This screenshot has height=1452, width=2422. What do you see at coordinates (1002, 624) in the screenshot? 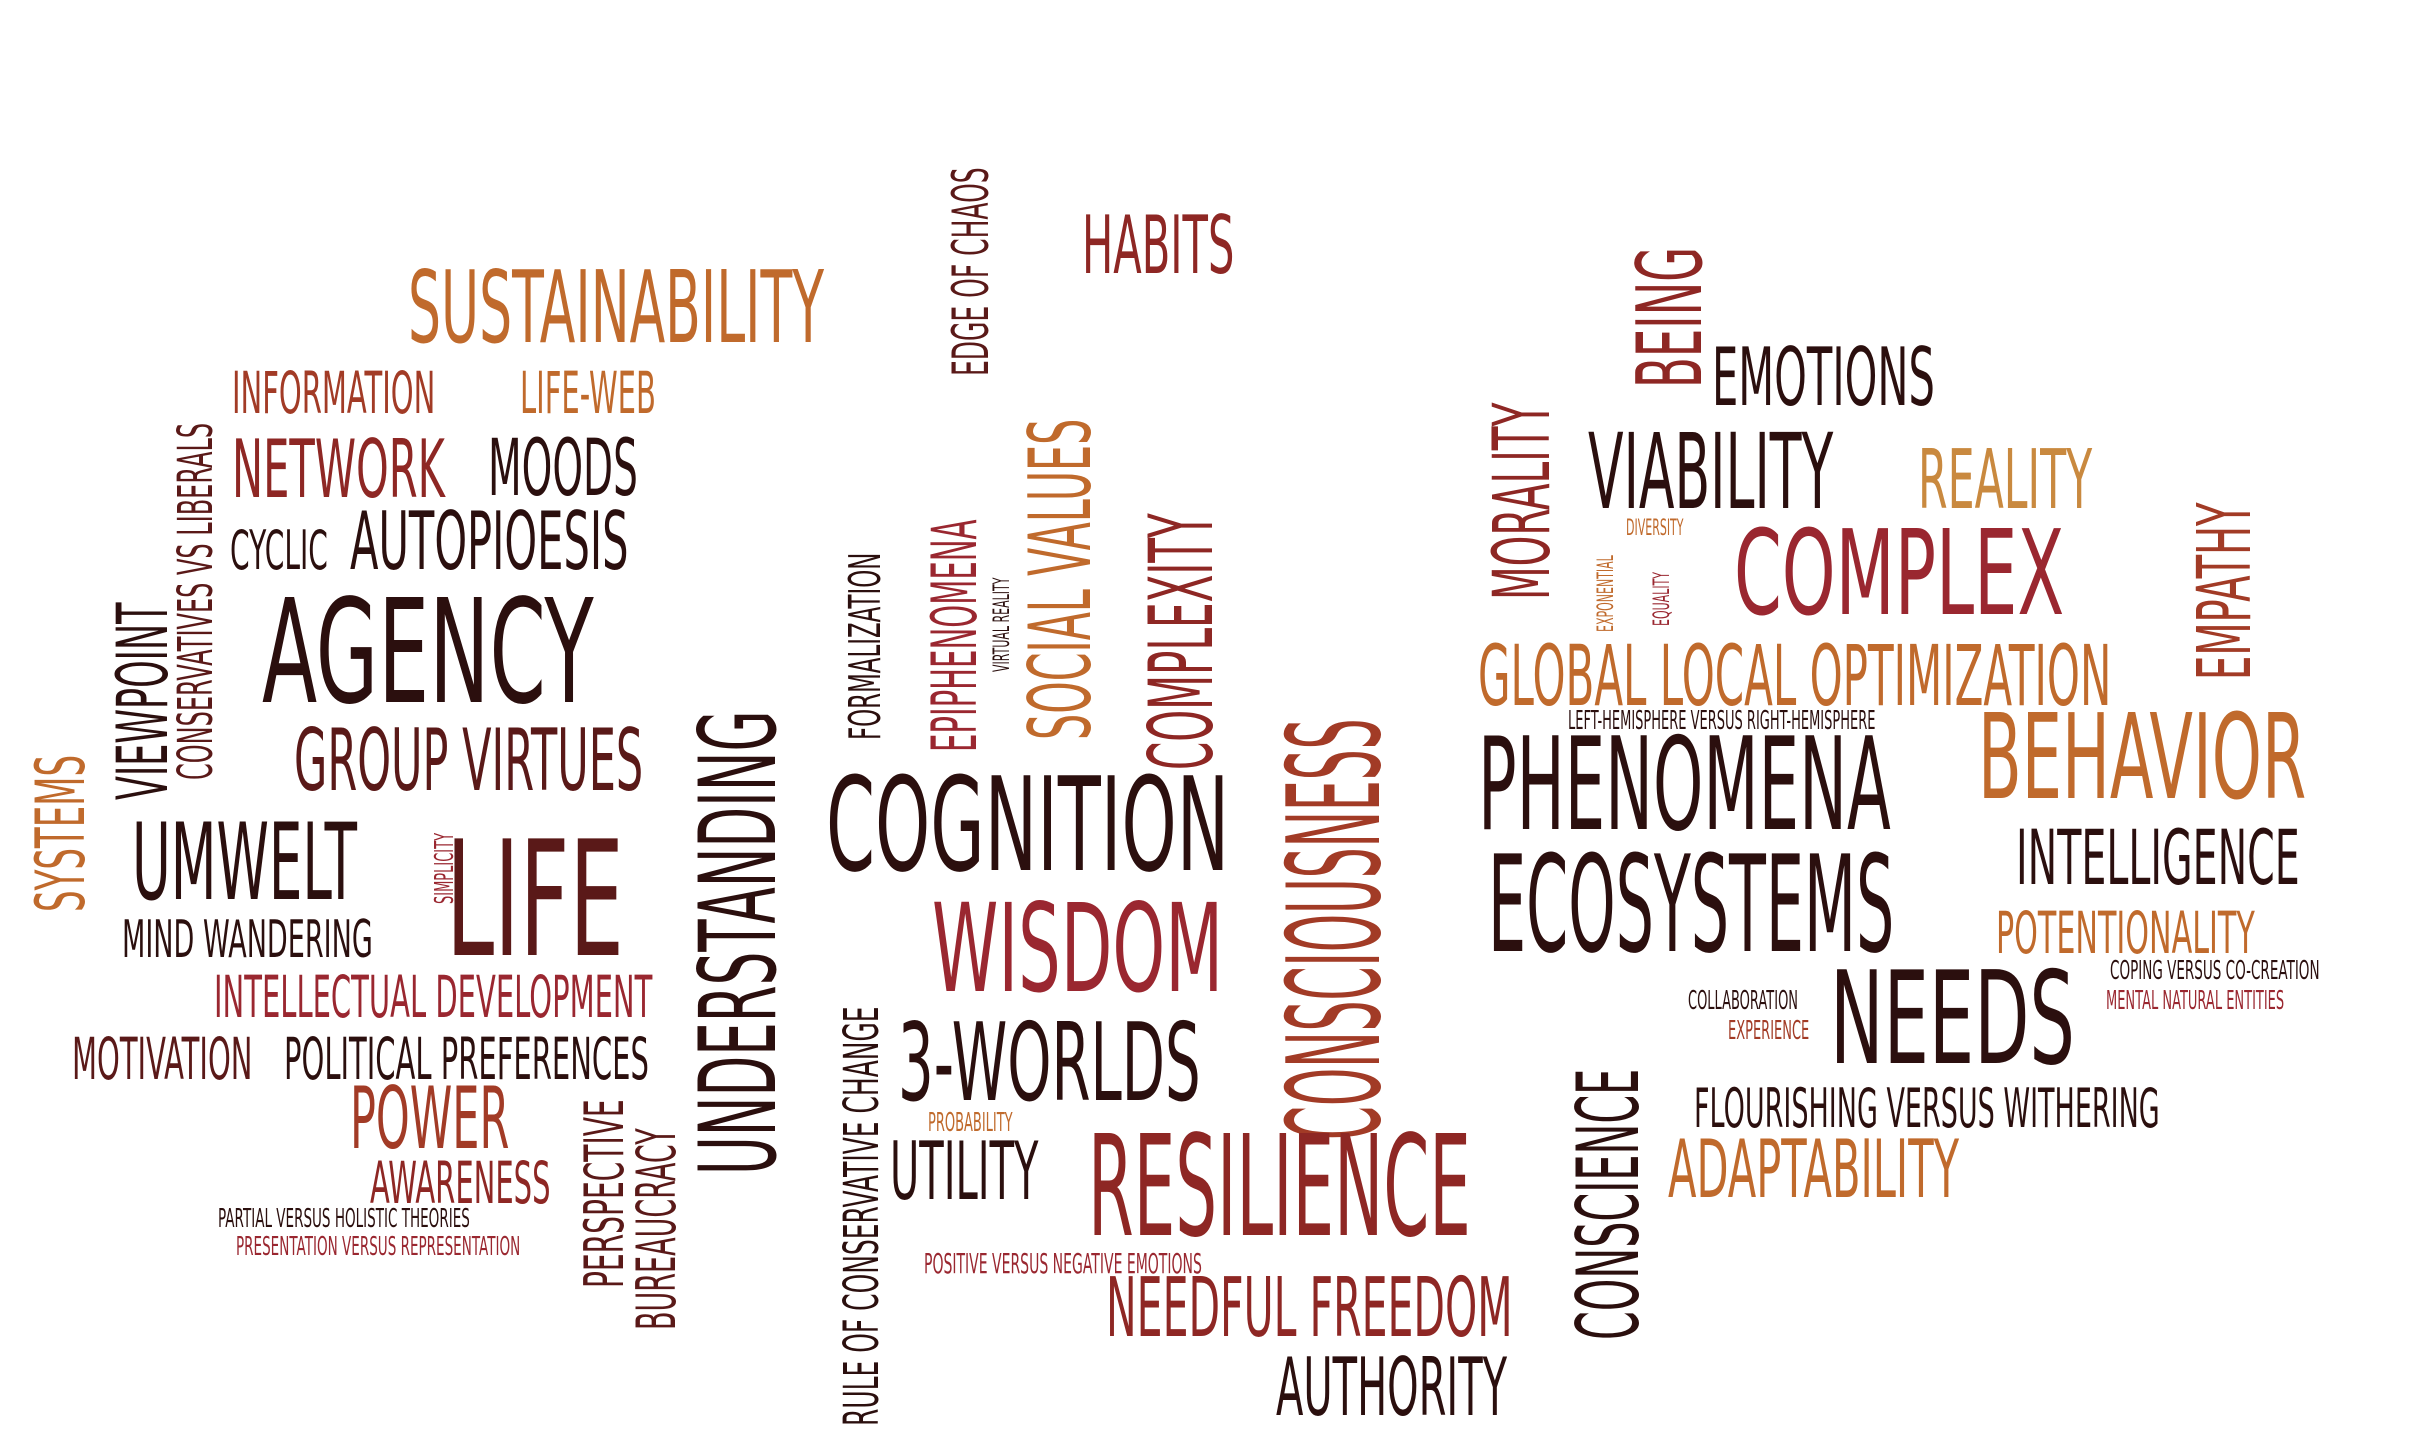
I see `word-virtual-reality: VIRTUAL REALITY` at bounding box center [1002, 624].